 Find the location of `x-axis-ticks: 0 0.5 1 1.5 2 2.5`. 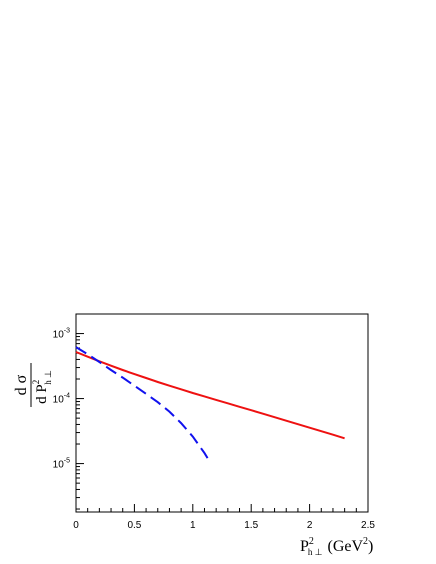

x-axis-ticks: 0 0.5 1 1.5 2 2.5 is located at coordinates (224, 517).